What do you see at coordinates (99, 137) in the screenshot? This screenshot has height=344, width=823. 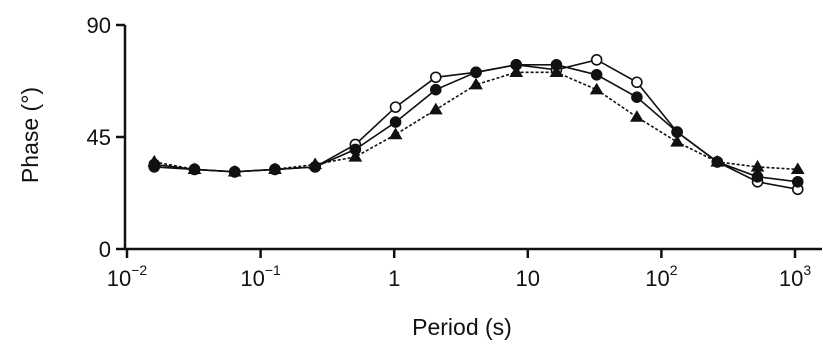 I see `y-tick-label: 45` at bounding box center [99, 137].